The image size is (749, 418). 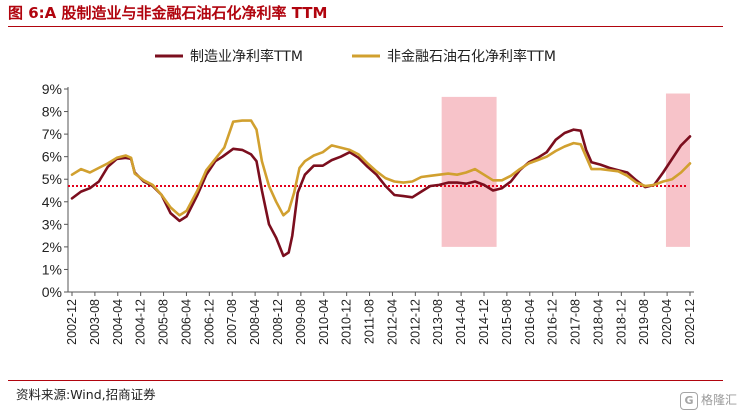 What do you see at coordinates (246, 56) in the screenshot?
I see `legend-label-1: 制造业净利率TTM` at bounding box center [246, 56].